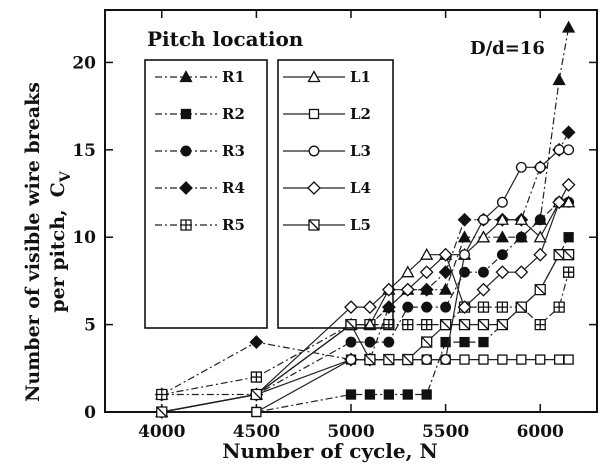  I want to click on legend-marker-L4, so click(314, 188).